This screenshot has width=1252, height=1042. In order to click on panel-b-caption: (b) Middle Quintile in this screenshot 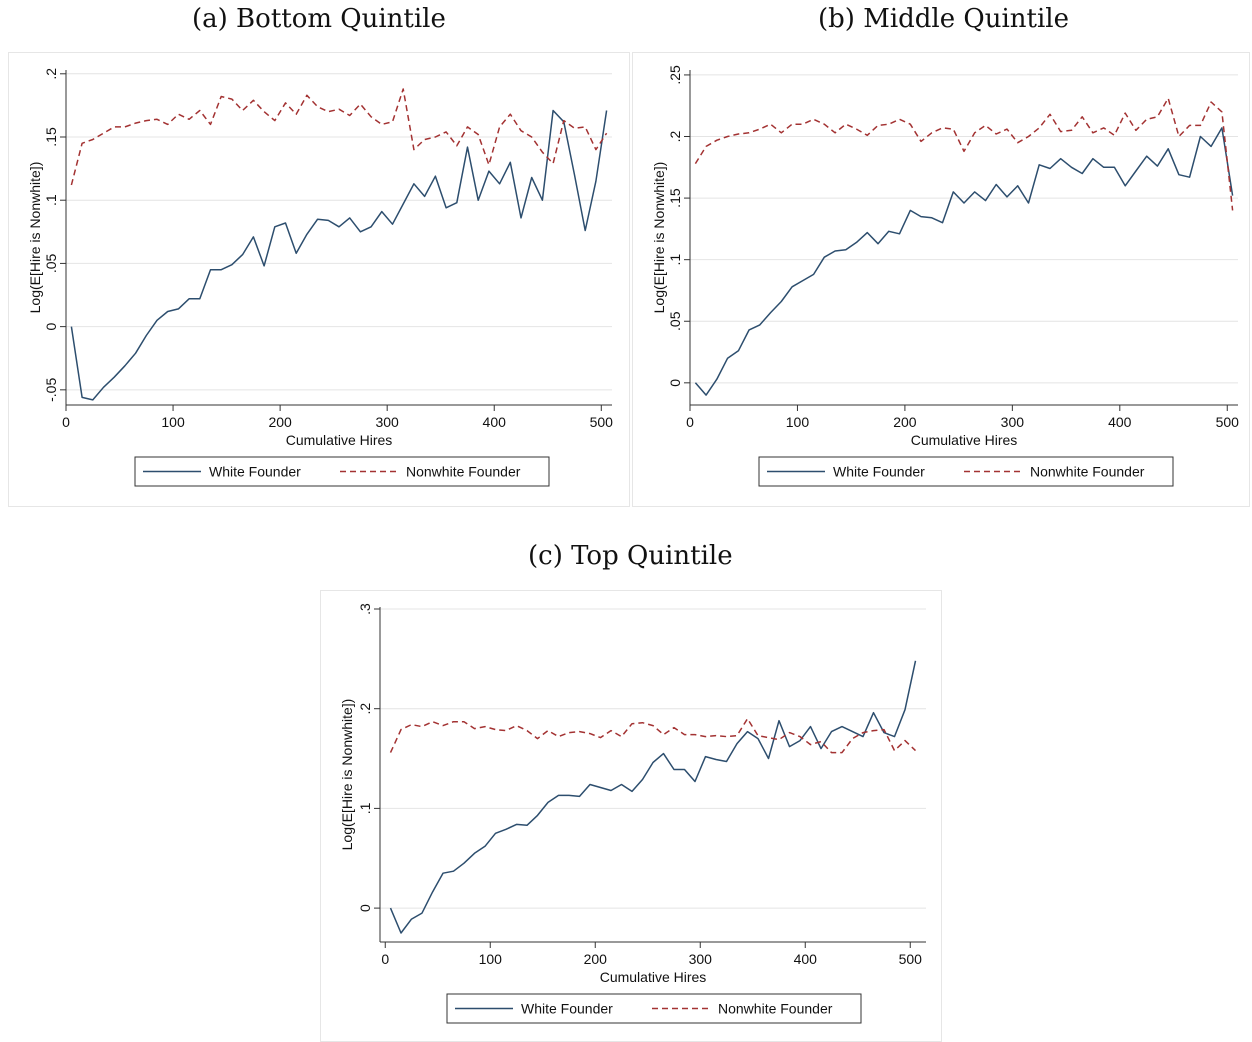, I will do `click(943, 19)`.